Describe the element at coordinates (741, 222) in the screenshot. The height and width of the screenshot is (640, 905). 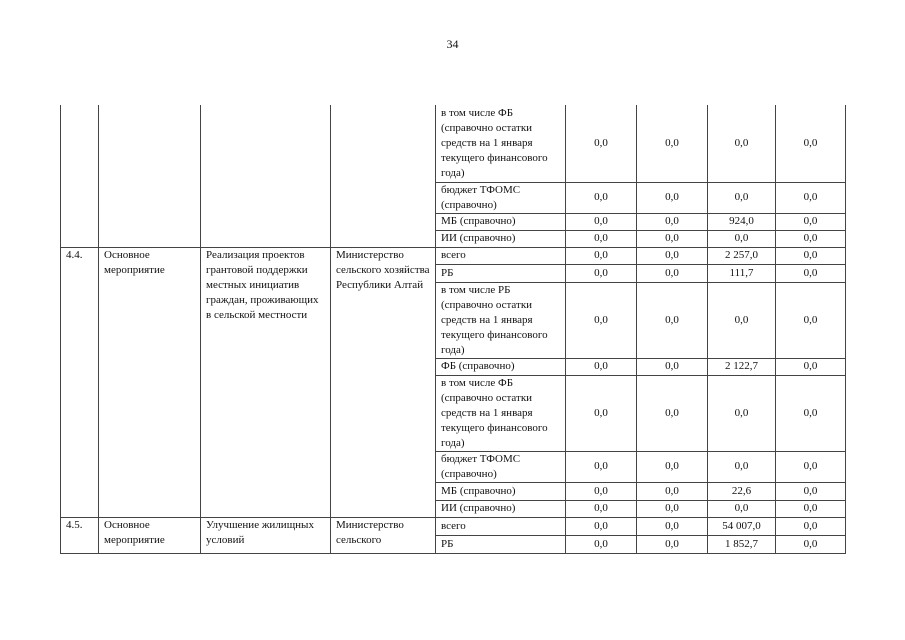
I see `amount-cell: 924,0` at that location.